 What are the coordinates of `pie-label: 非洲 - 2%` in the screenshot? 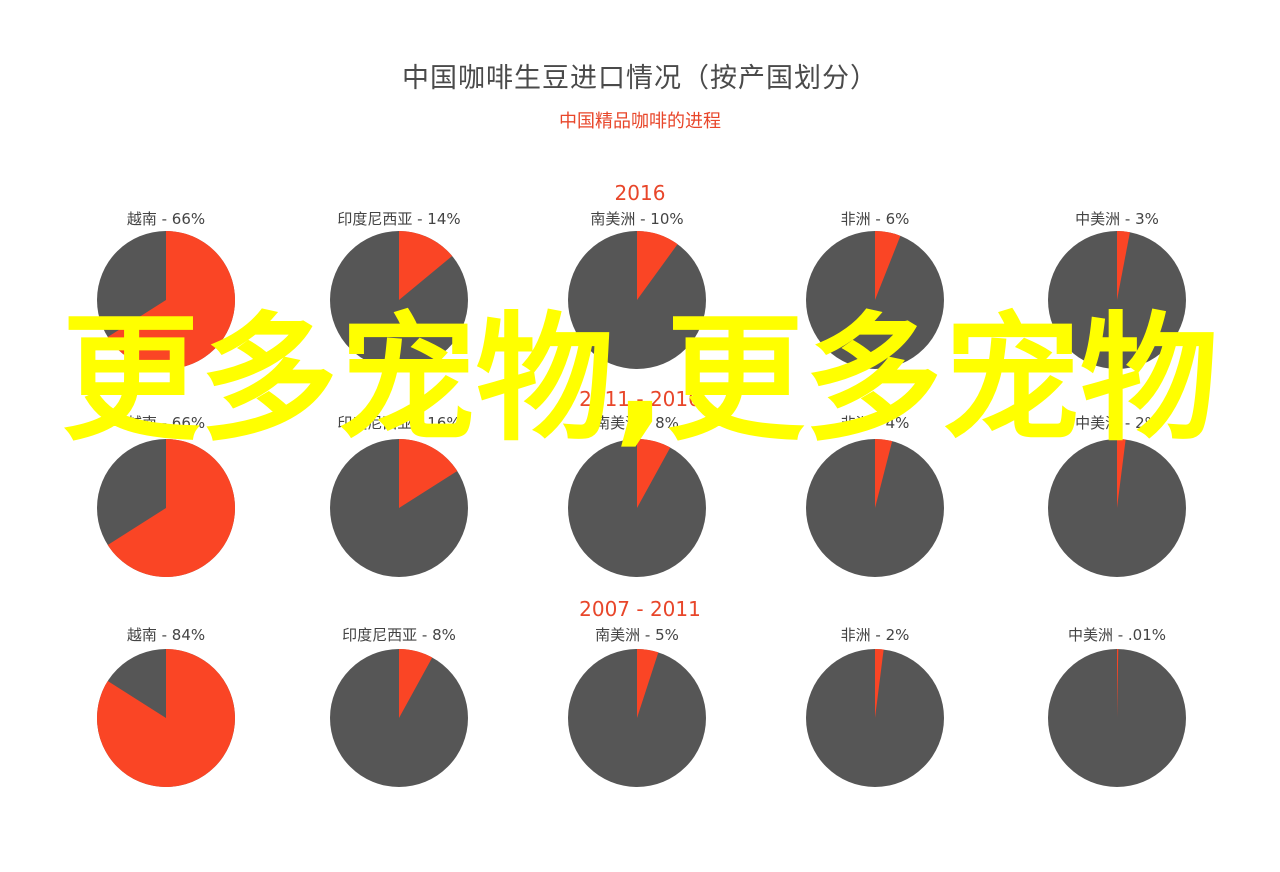 It's located at (875, 635).